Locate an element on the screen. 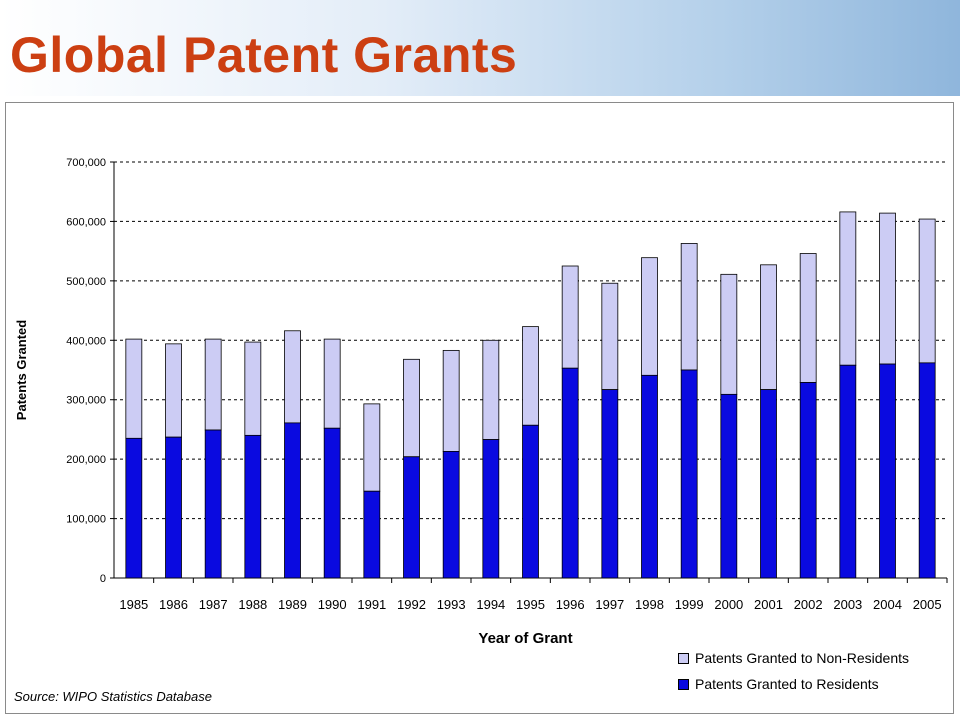 The width and height of the screenshot is (960, 720). legend-swatch-residents is located at coordinates (683, 684).